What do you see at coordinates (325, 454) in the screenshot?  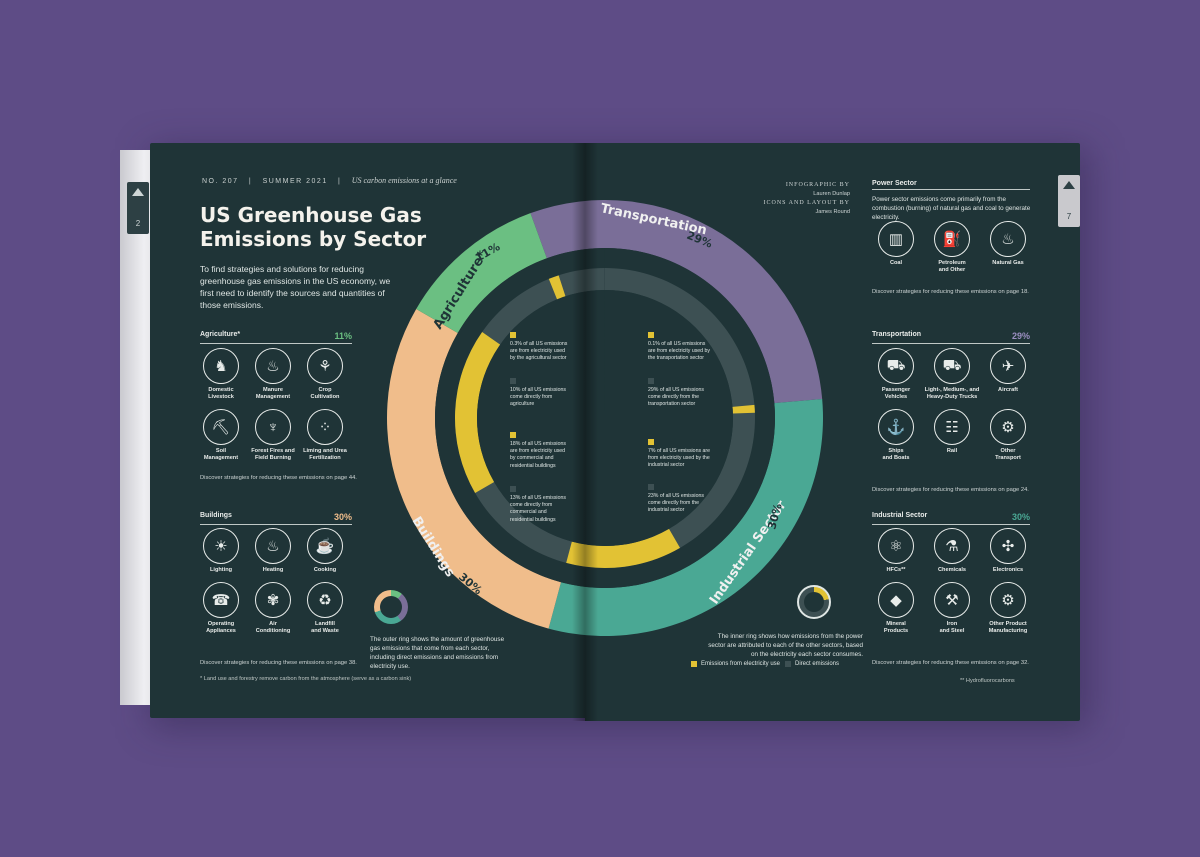 I see `agriculture-icon-label: Liming and Urea Fertilization` at bounding box center [325, 454].